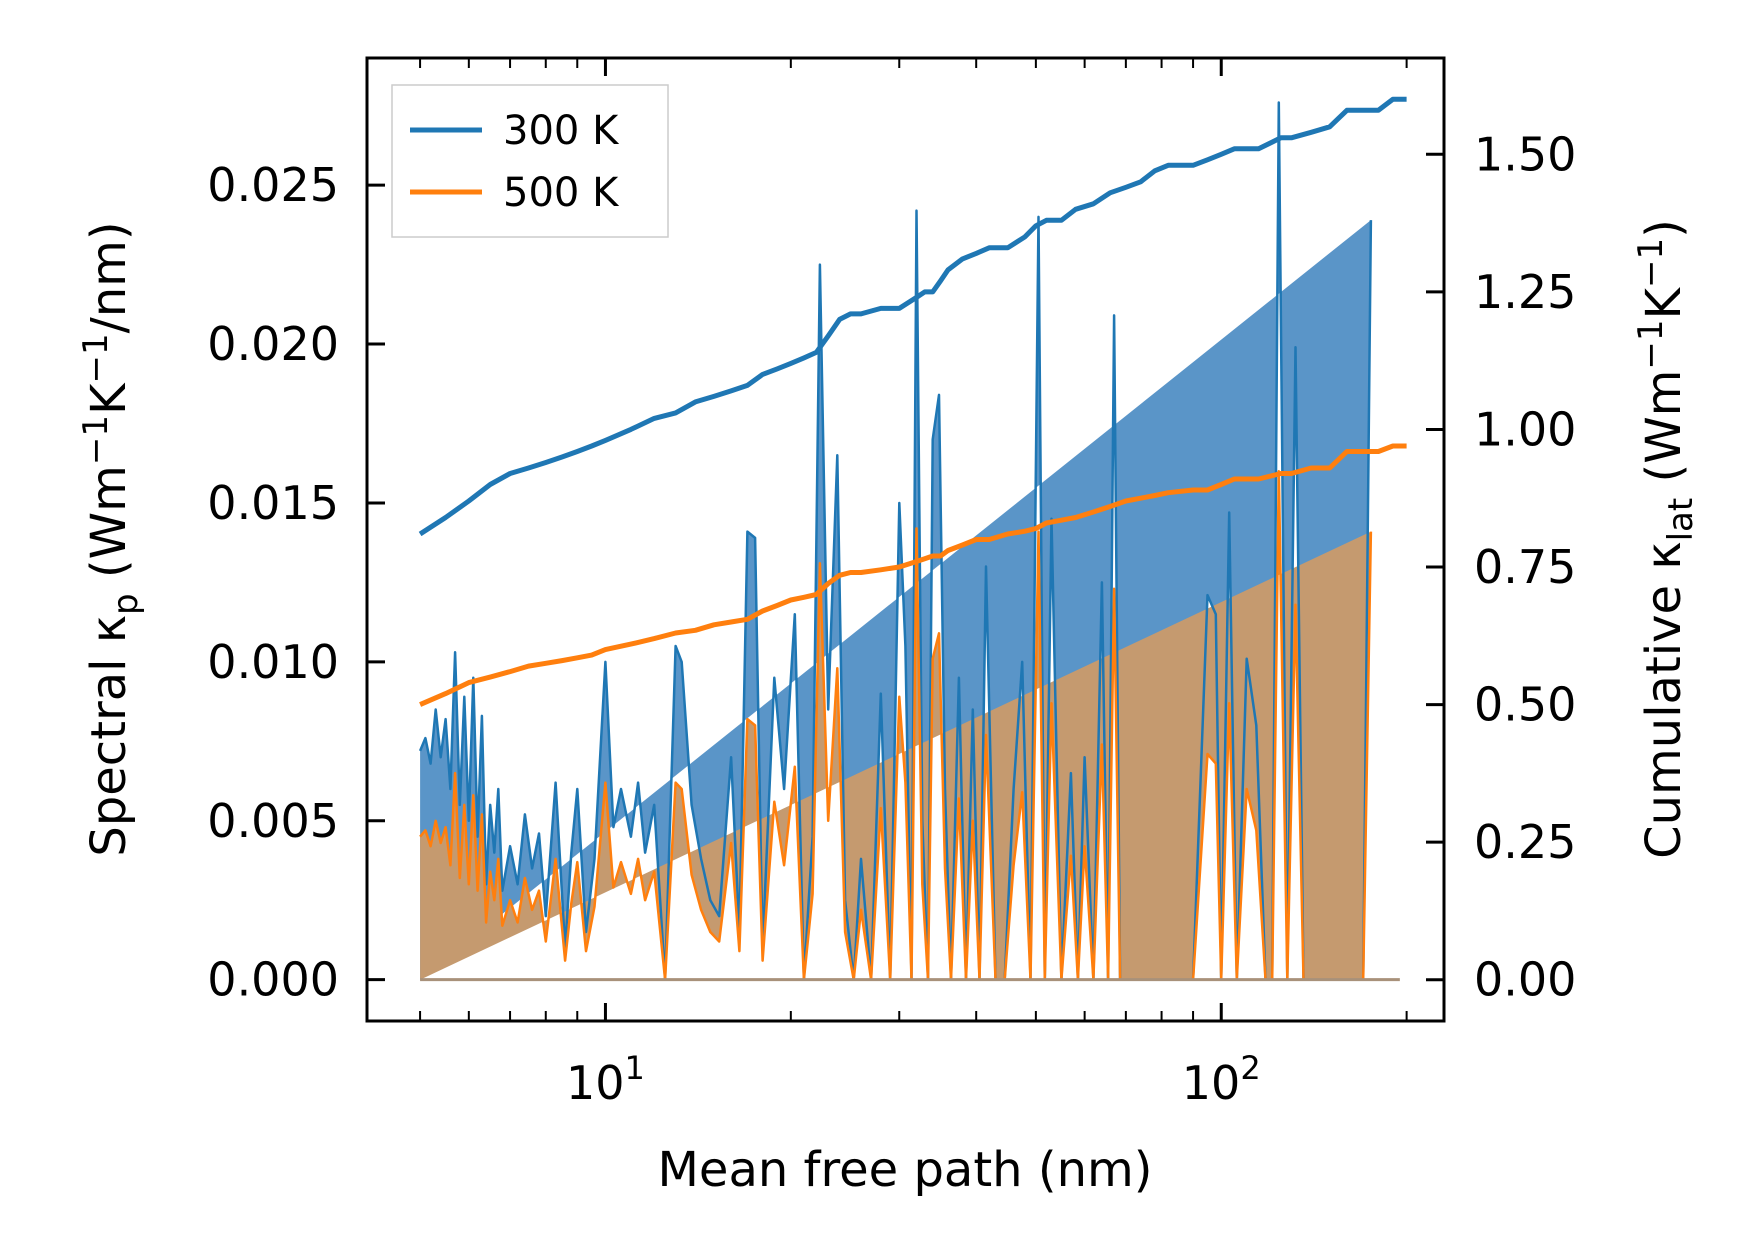 The image size is (1753, 1254). What do you see at coordinates (1525, 842) in the screenshot?
I see `y-right-tick-label: 0.25` at bounding box center [1525, 842].